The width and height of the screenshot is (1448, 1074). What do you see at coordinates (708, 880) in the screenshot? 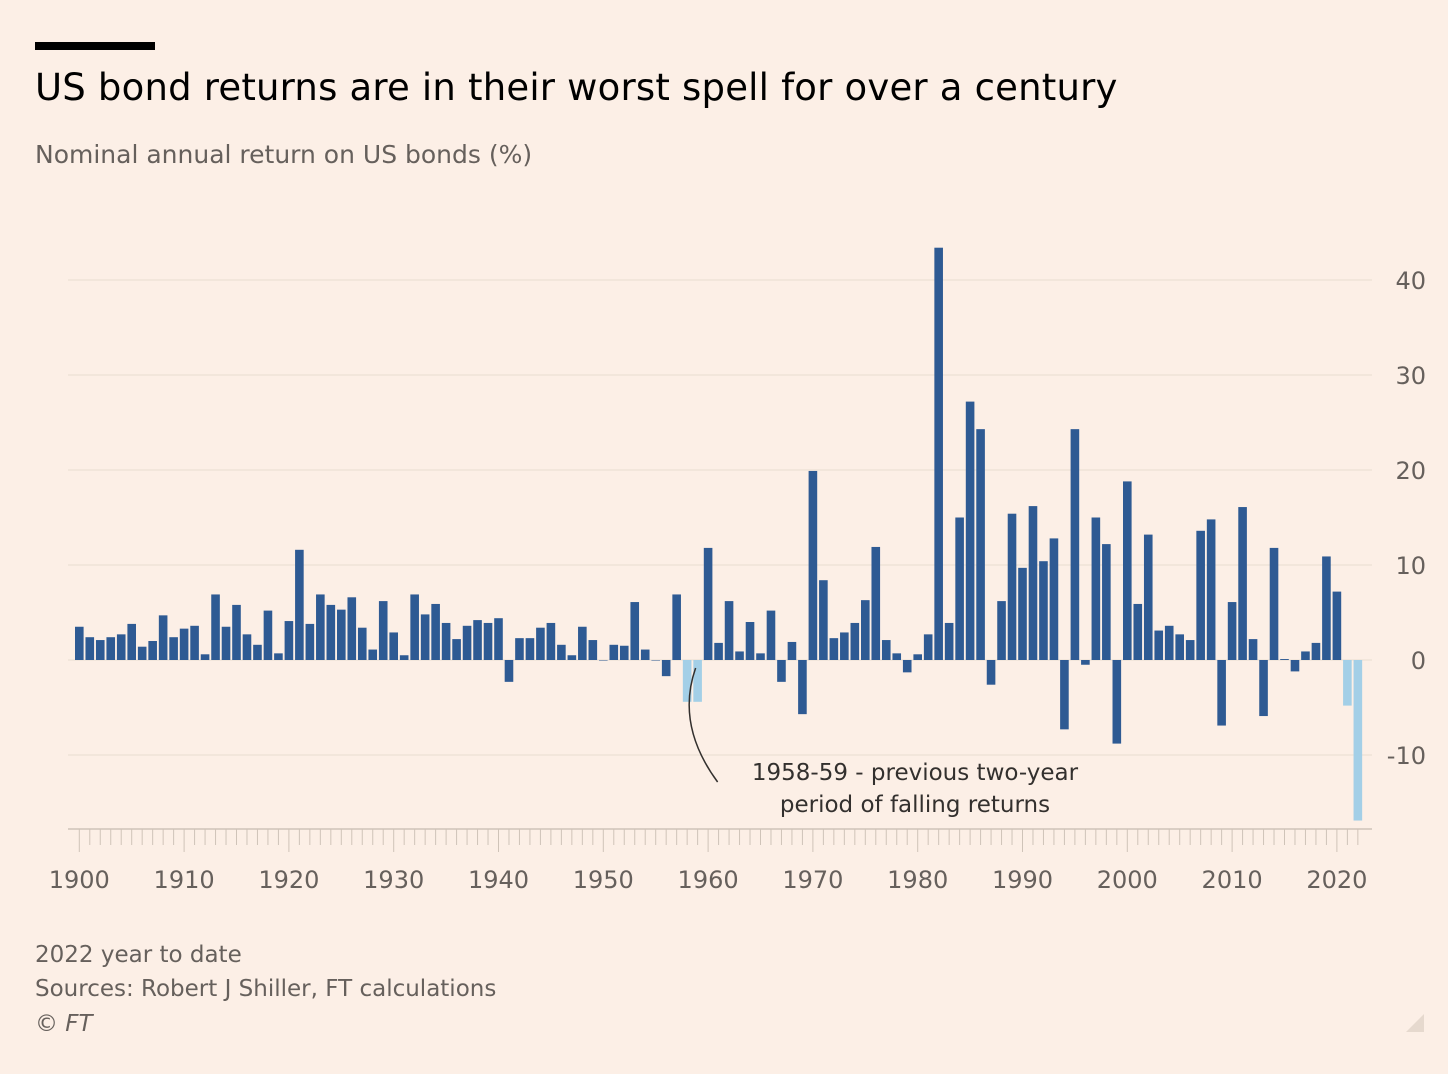
I see `x-tick-label: 1960` at bounding box center [708, 880].